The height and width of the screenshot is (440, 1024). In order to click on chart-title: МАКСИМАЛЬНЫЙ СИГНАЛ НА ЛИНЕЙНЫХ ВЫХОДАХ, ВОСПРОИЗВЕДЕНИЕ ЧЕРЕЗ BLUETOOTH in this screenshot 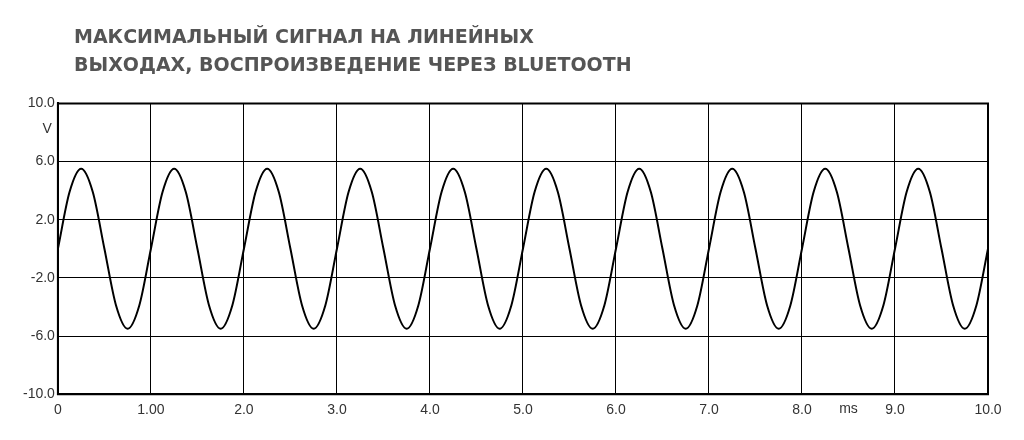, I will do `click(353, 50)`.